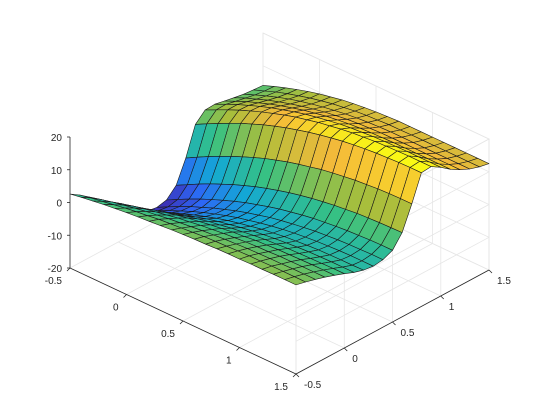 This screenshot has height=405, width=540. Describe the element at coordinates (504, 281) in the screenshot. I see `y-tick-label: 1.5` at that location.